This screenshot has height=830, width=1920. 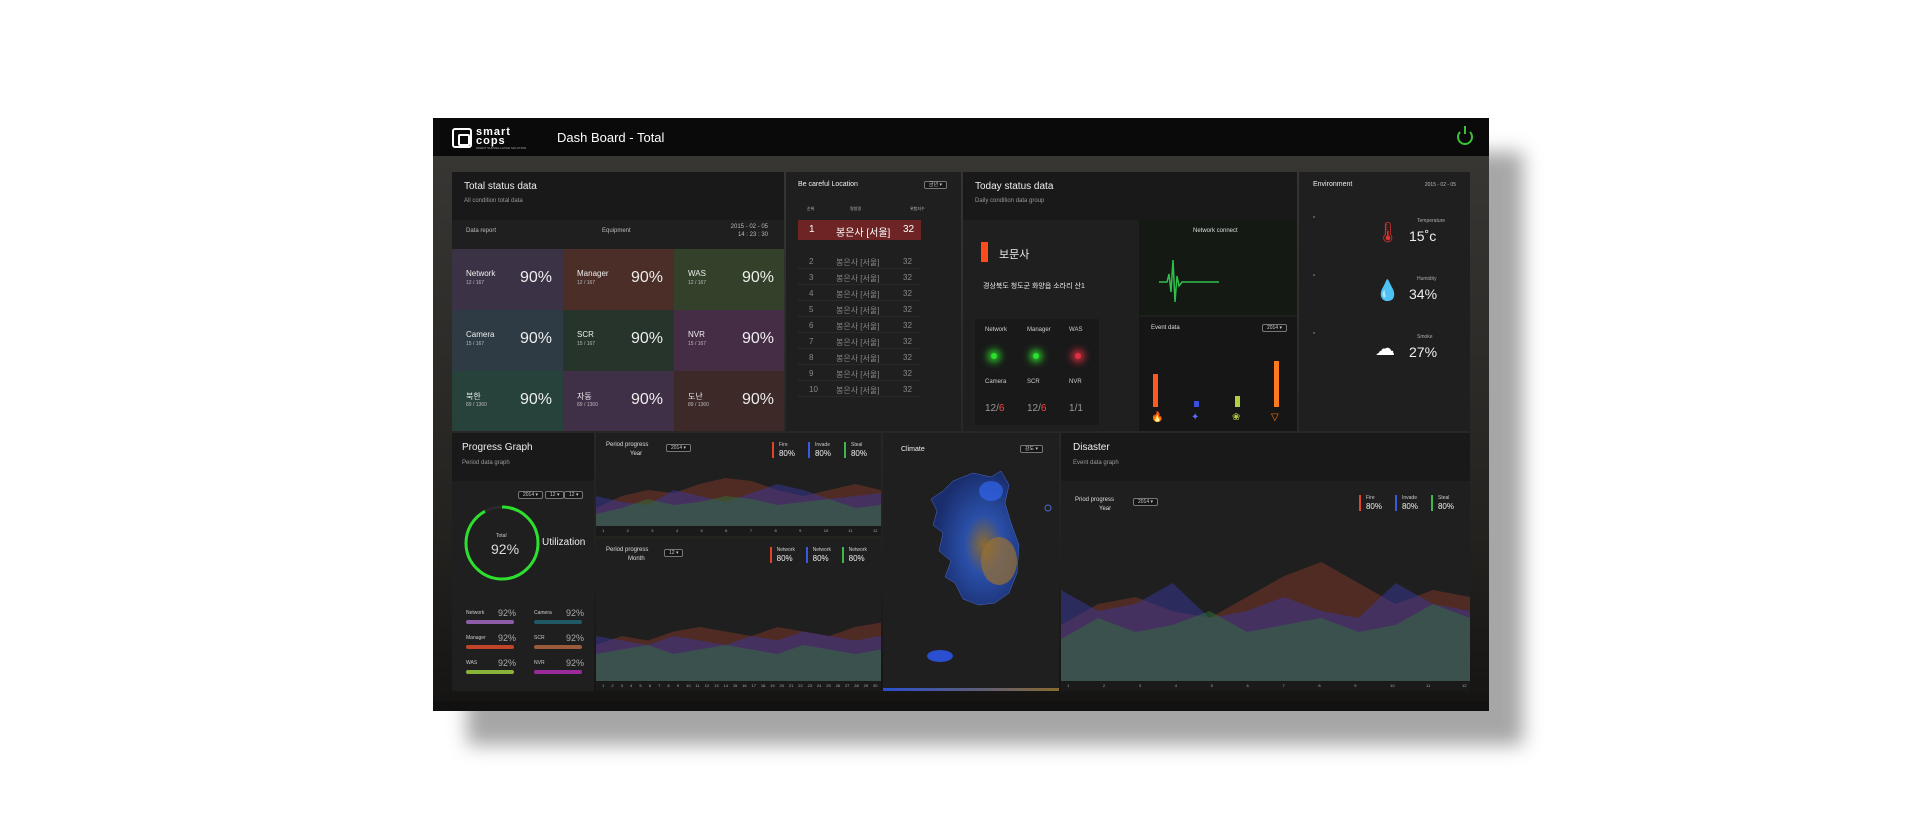 I want to click on panel-title: Environment, so click(x=1333, y=184).